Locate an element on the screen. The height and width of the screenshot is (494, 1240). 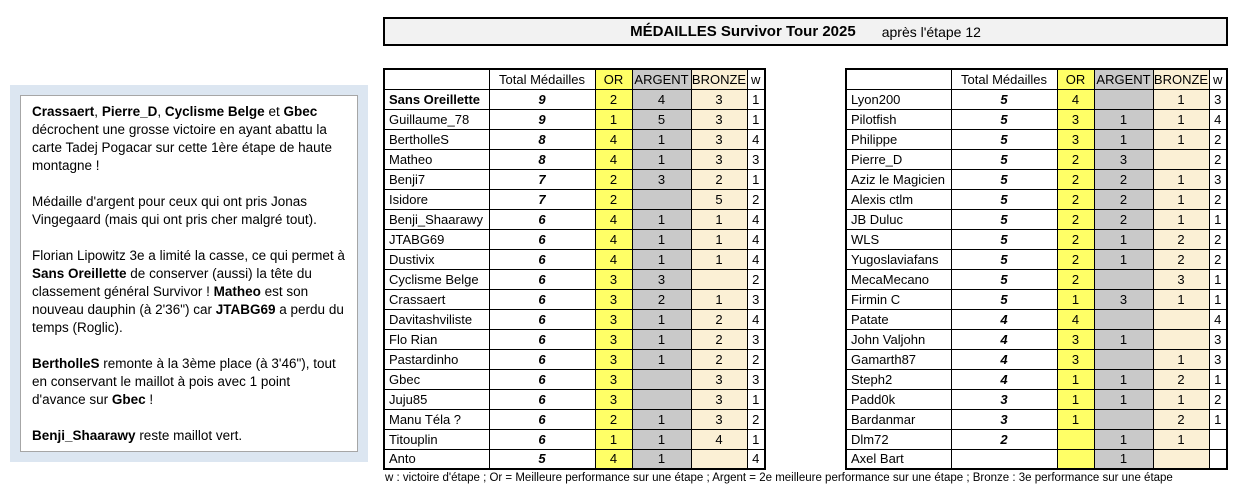
cell-name: Patate is located at coordinates (898, 319).